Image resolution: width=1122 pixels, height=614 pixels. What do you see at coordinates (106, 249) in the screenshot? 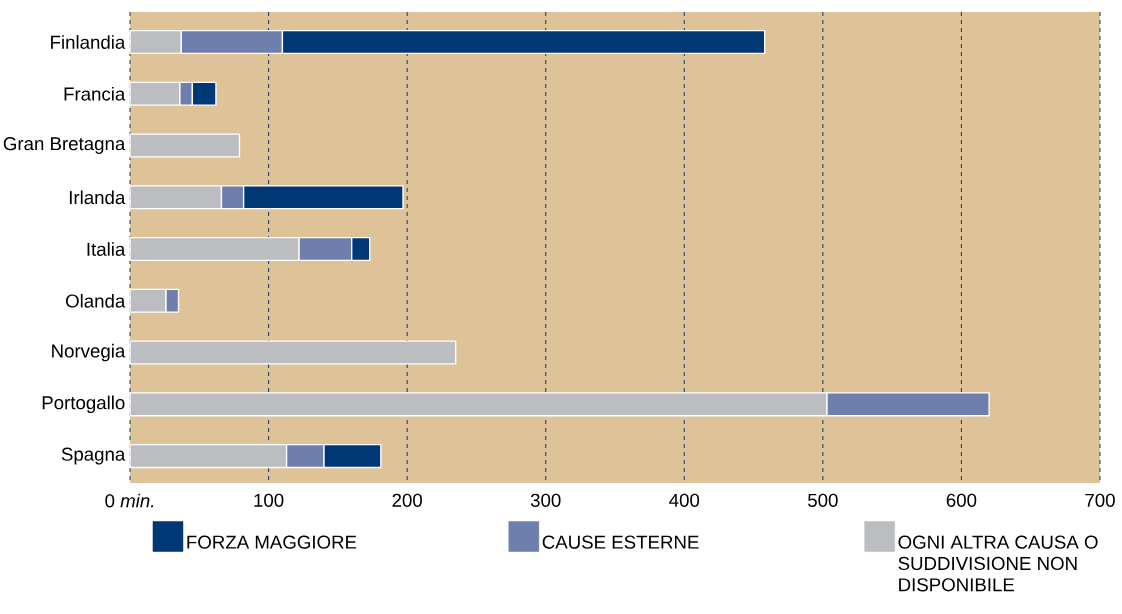
I see `y-tick-label: Italia` at bounding box center [106, 249].